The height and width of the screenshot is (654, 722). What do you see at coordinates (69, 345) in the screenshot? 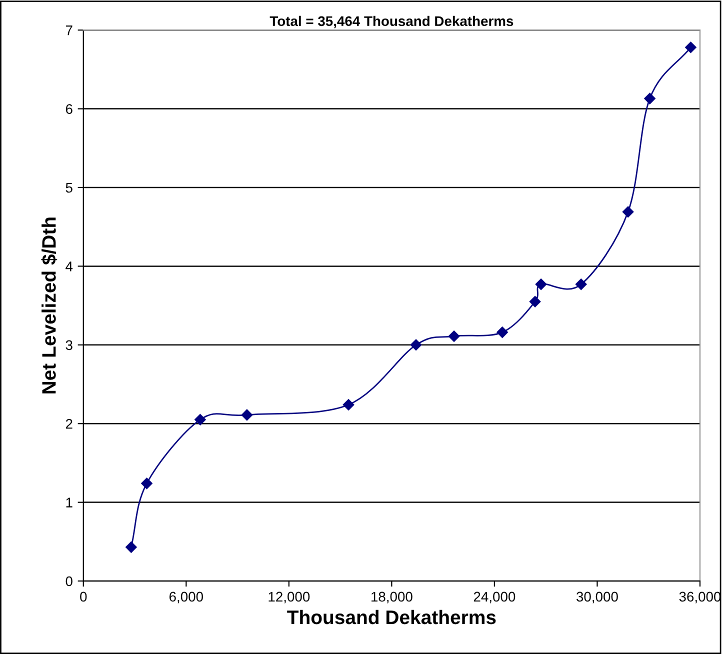
I see `y-tick-label: 3` at bounding box center [69, 345].